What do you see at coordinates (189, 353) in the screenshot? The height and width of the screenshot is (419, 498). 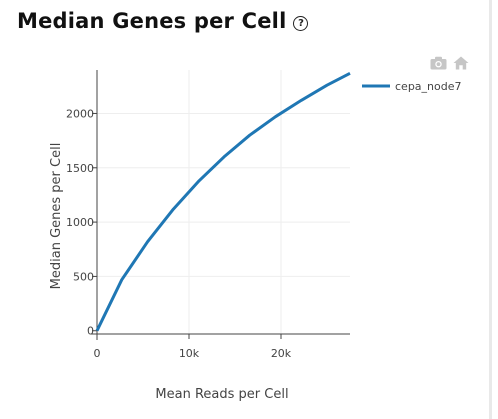 I see `x-tick-label: 10k` at bounding box center [189, 353].